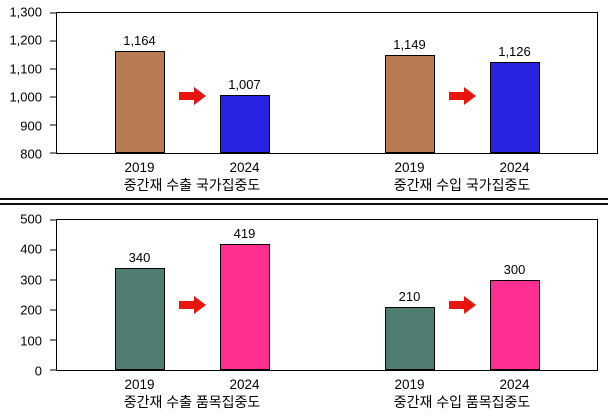 The height and width of the screenshot is (419, 608). Describe the element at coordinates (26, 83) in the screenshot. I see `y-axis: 800 900 1,000 1,100 1,200 1,300` at that location.